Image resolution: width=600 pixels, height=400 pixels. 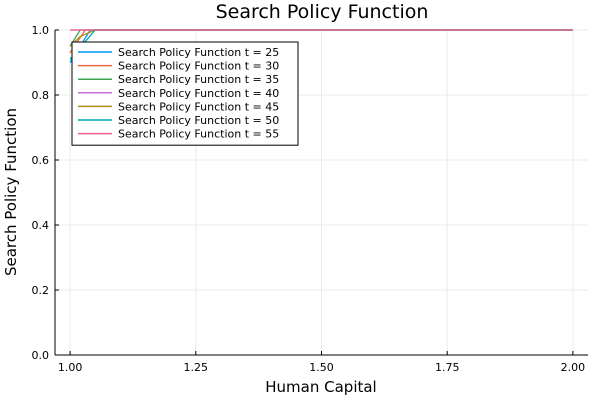 I want to click on legend-label: Search Policy Function t = 45, so click(x=198, y=106).